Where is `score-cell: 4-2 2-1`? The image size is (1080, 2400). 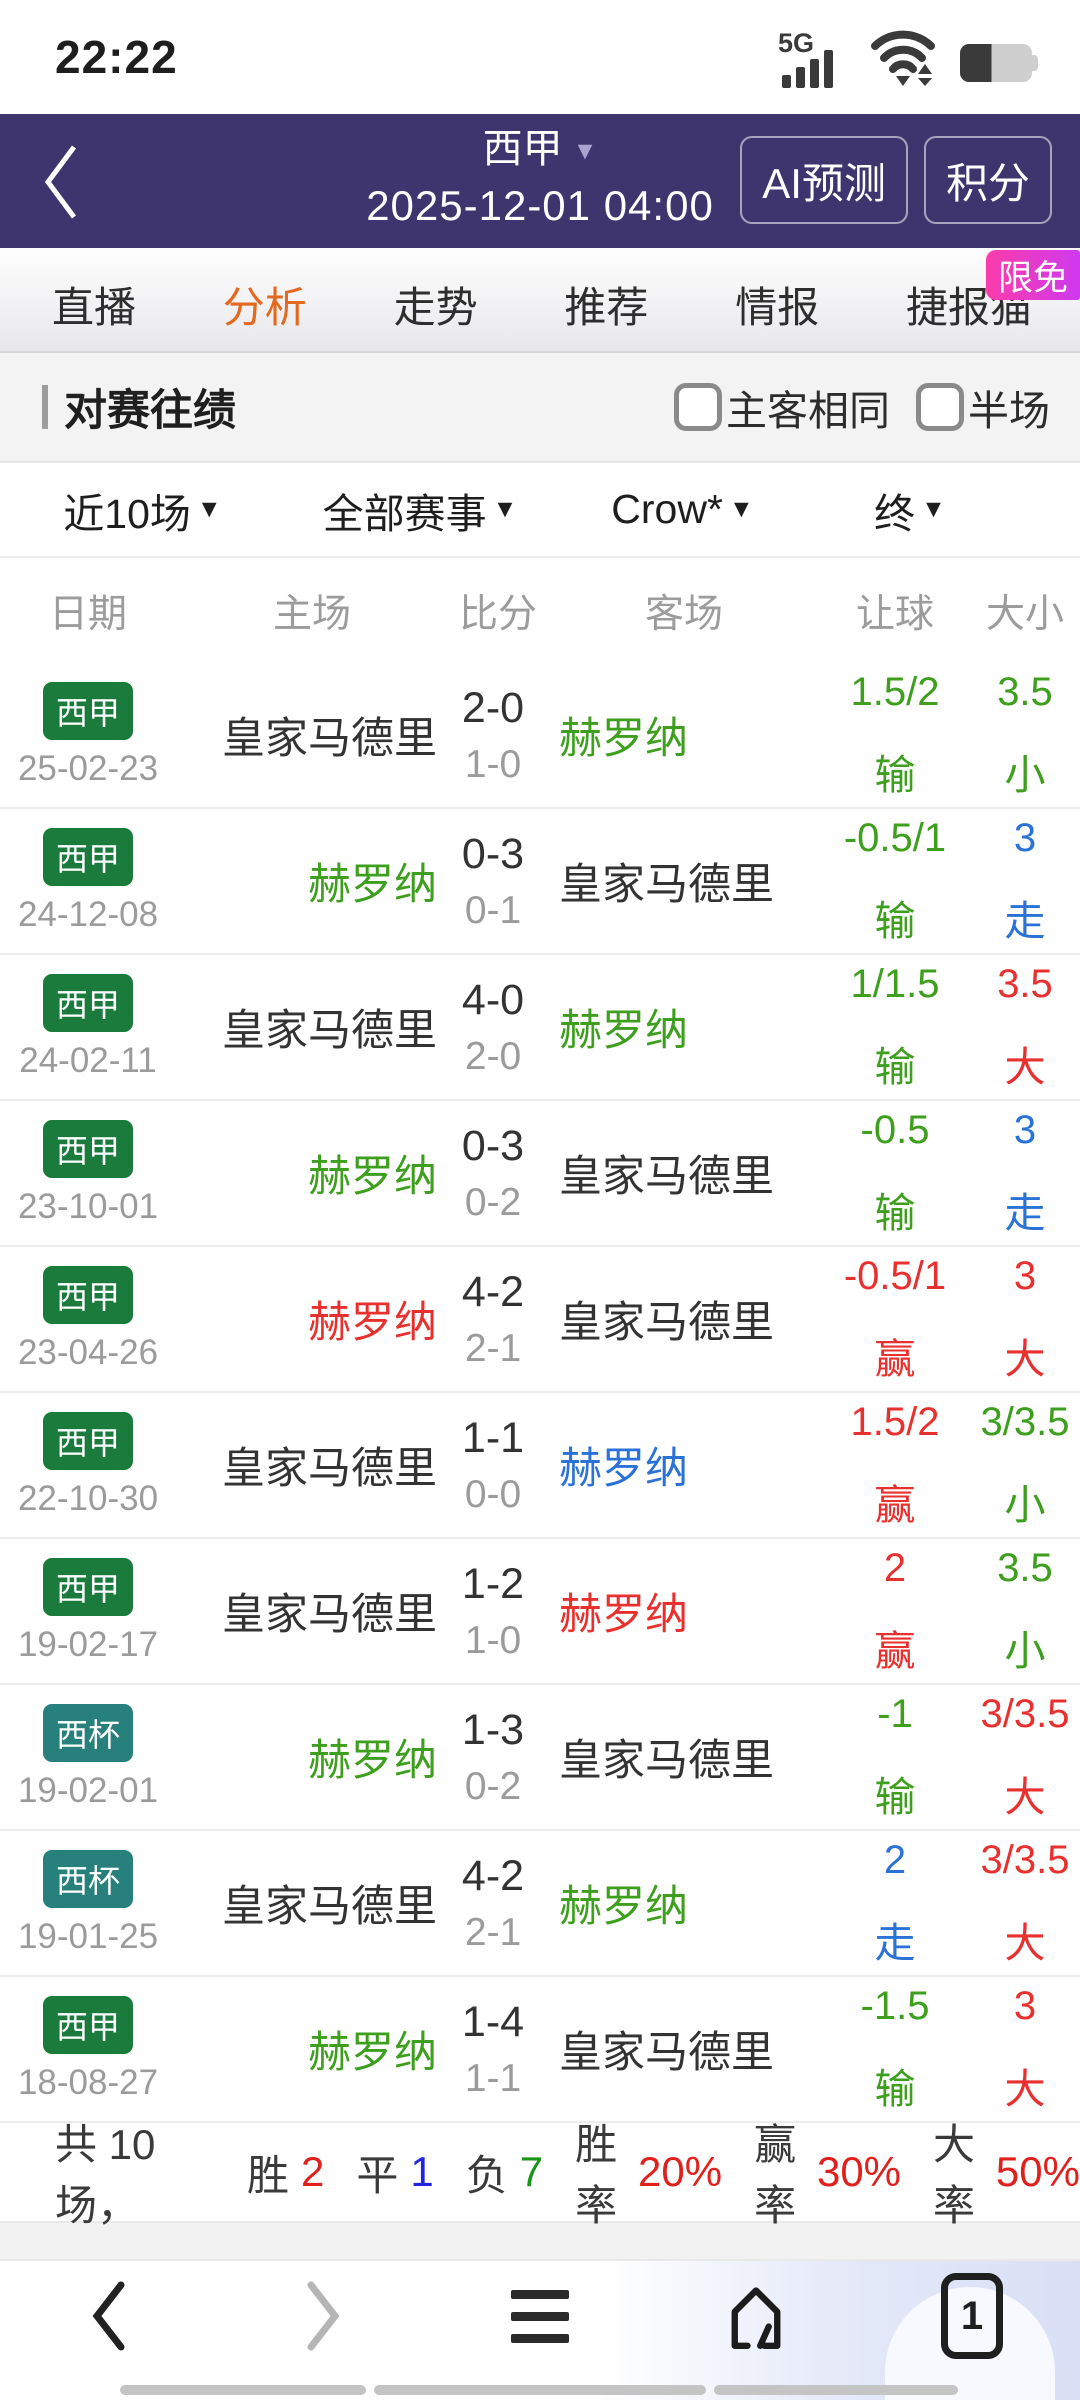
score-cell: 4-2 2-1 is located at coordinates (493, 1319).